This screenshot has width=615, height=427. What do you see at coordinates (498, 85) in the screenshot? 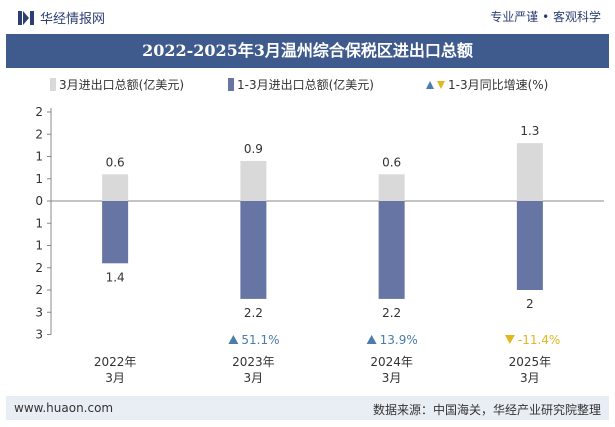
I see `legend-label-growth: 1-3月同比增速(%)` at bounding box center [498, 85].